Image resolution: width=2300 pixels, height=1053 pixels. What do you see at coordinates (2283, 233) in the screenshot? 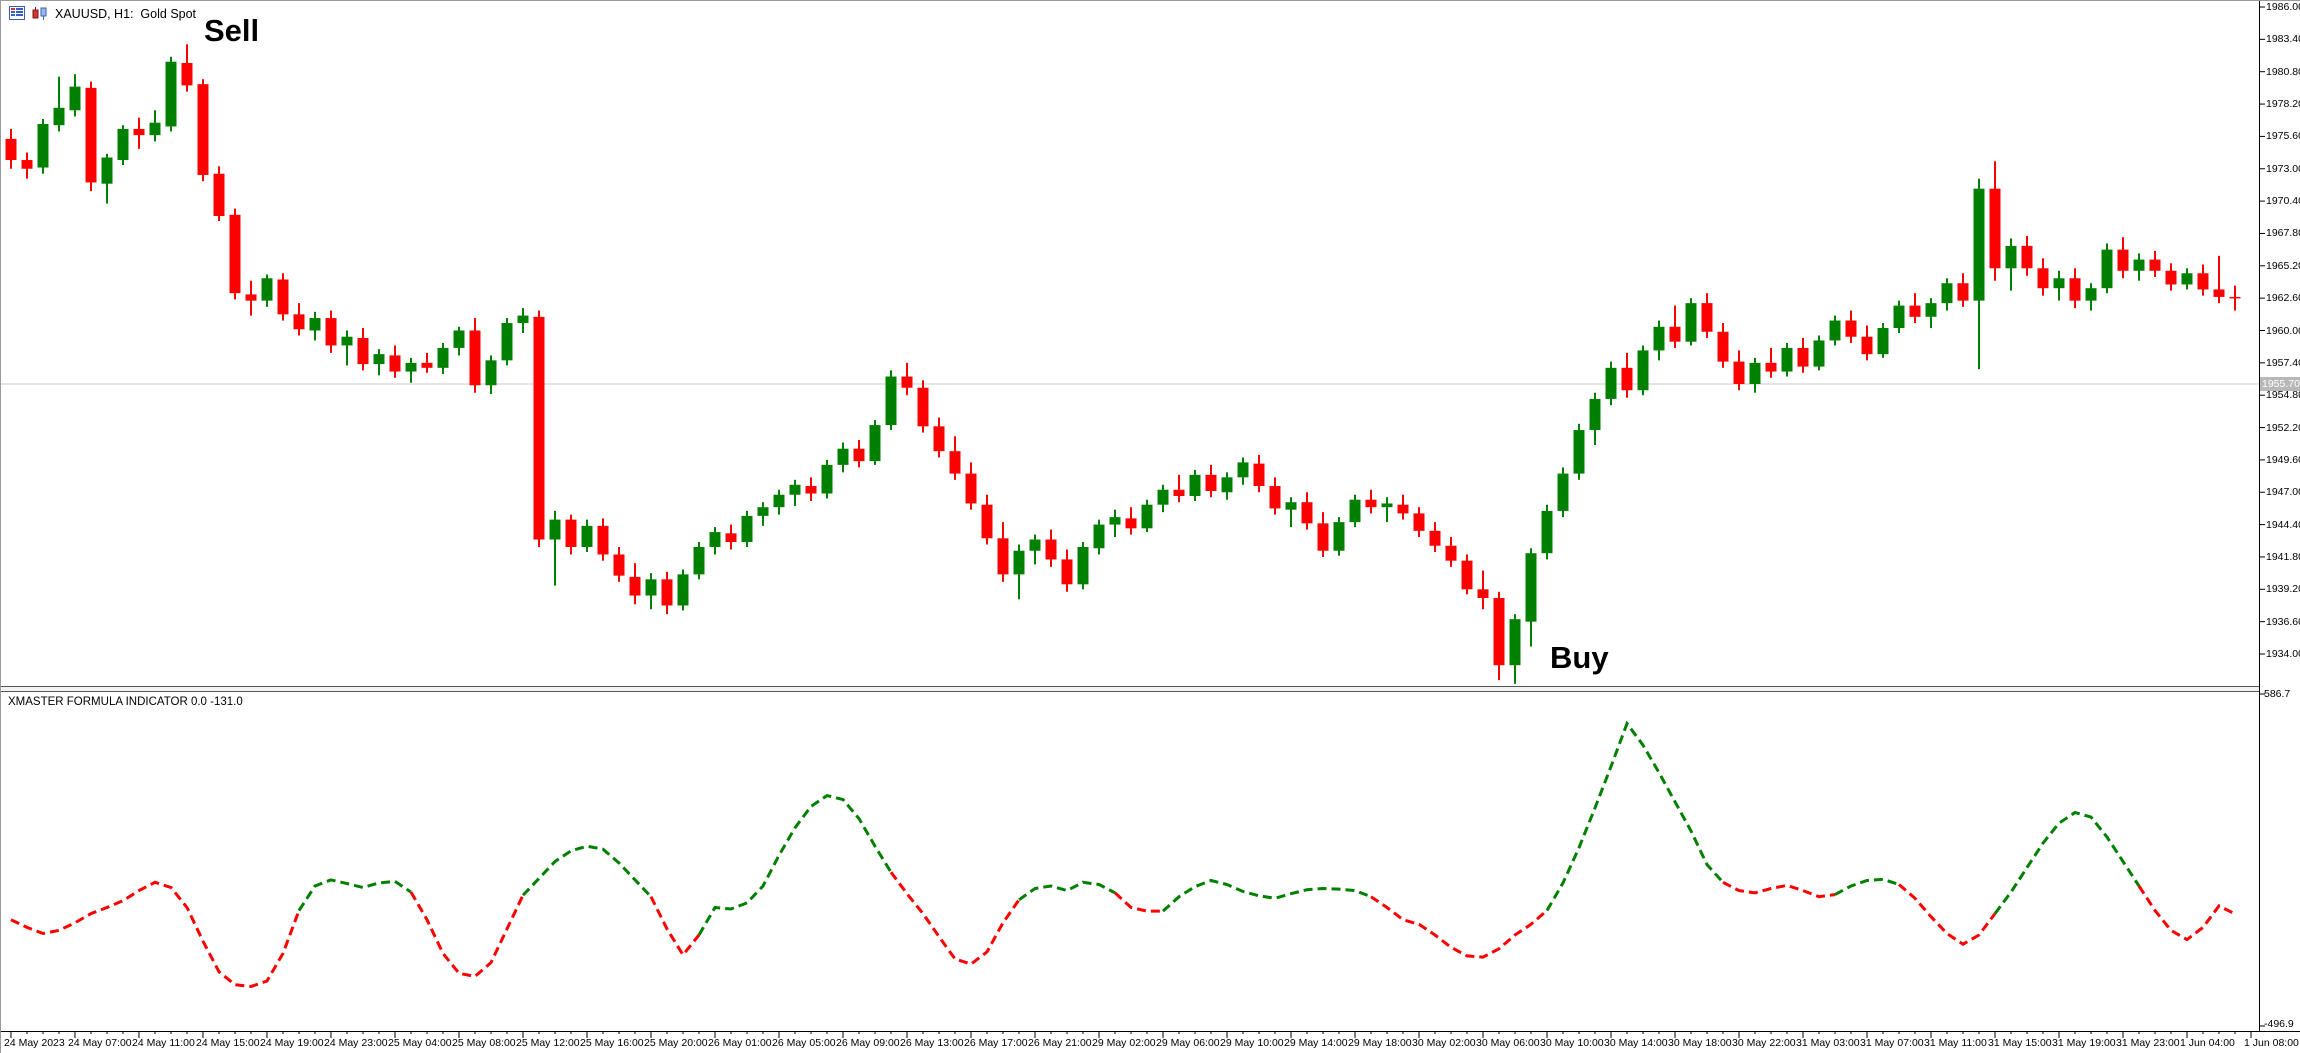
I see `price-axis-label: 1967.80` at bounding box center [2283, 233].